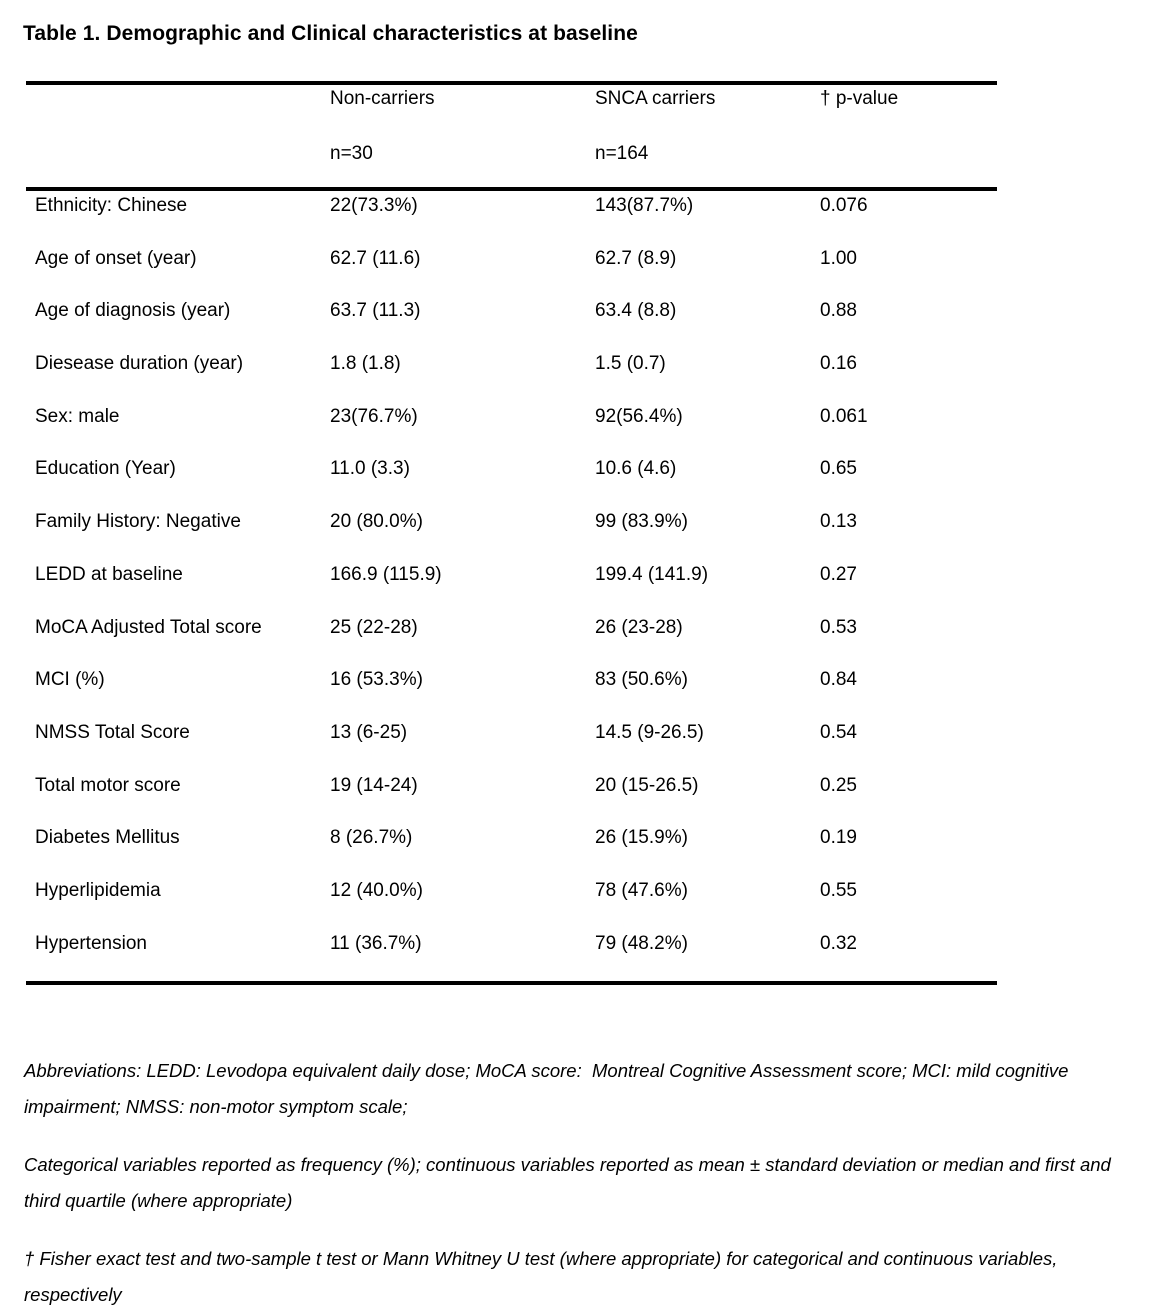  Describe the element at coordinates (649, 732) in the screenshot. I see `snca-carriers-value: 14.5 (9-26.5)` at that location.